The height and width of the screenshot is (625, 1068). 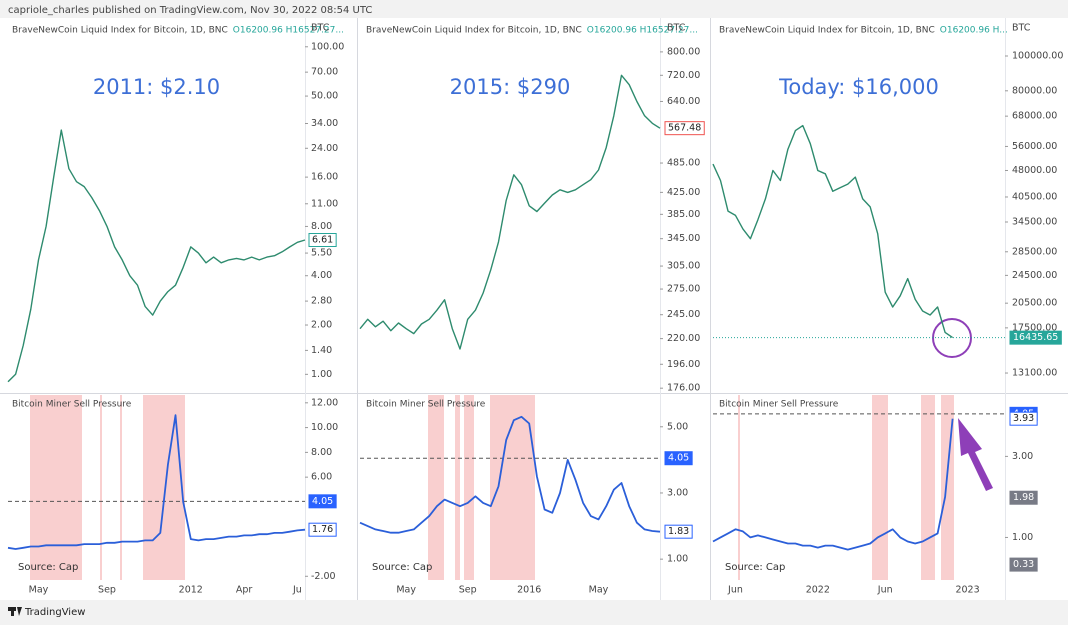 What do you see at coordinates (324, 148) in the screenshot?
I see `y-tick-label: 24.00` at bounding box center [324, 148].